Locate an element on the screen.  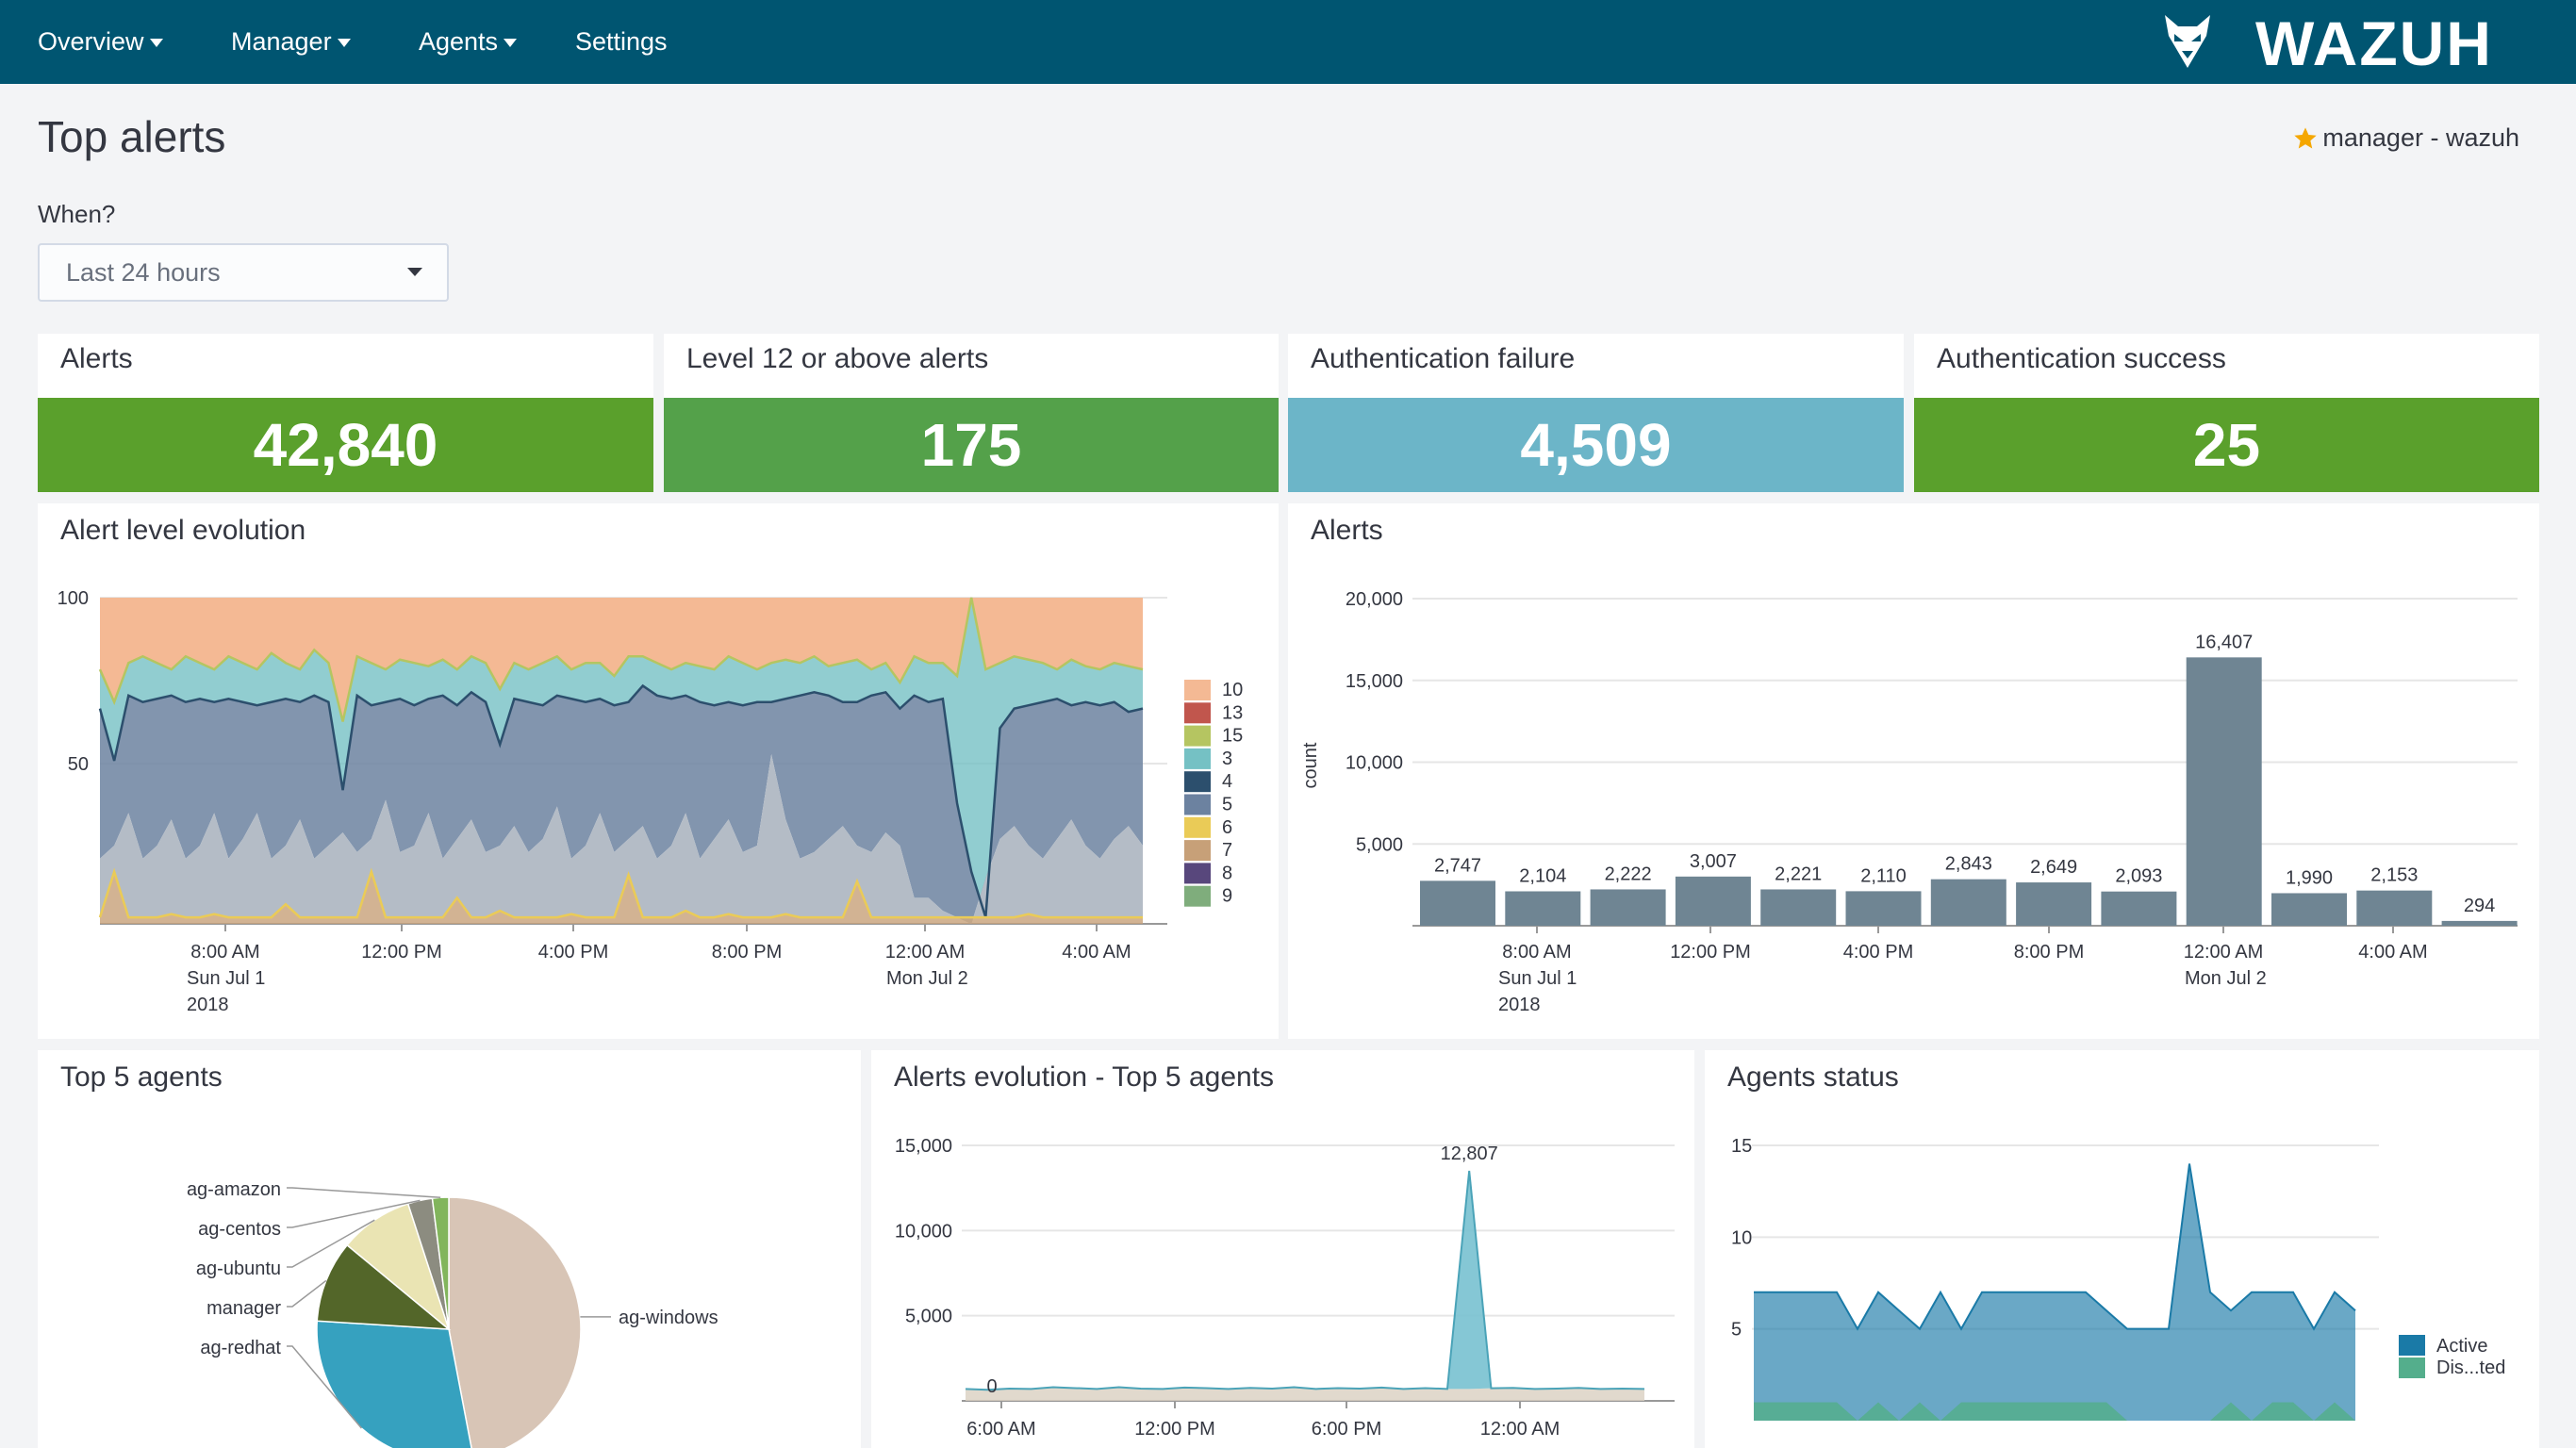
y-tick-label: 15 is located at coordinates (1741, 1146).